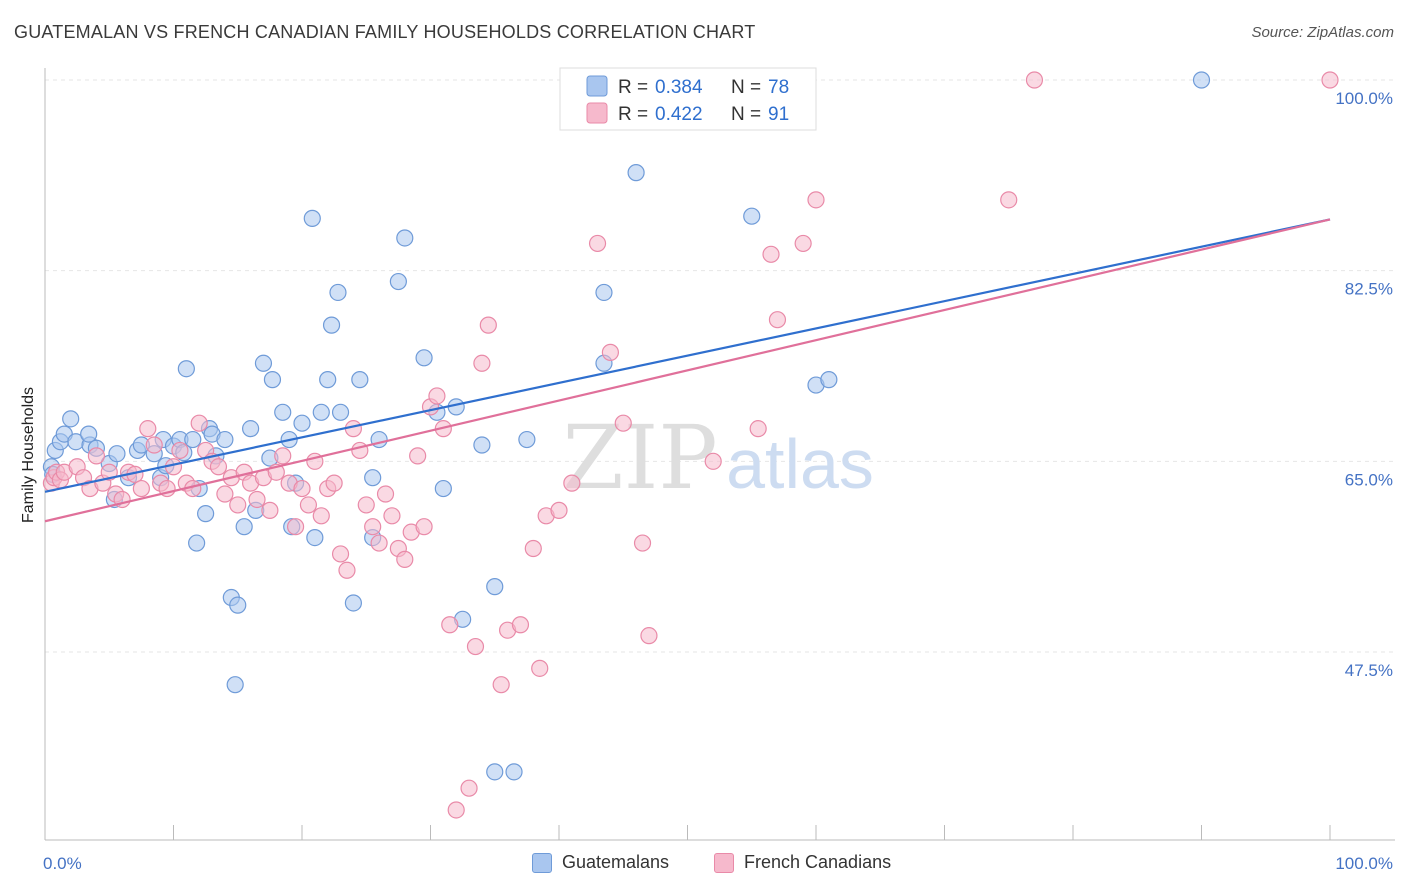 The width and height of the screenshot is (1406, 892). What do you see at coordinates (679, 114) in the screenshot?
I see `legend-r-value-2: 0.422` at bounding box center [679, 114].